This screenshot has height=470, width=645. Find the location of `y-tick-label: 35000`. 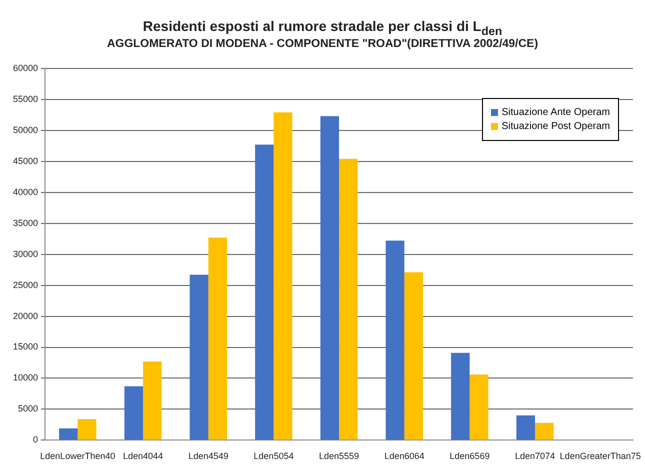

y-tick-label: 35000 is located at coordinates (25, 223).